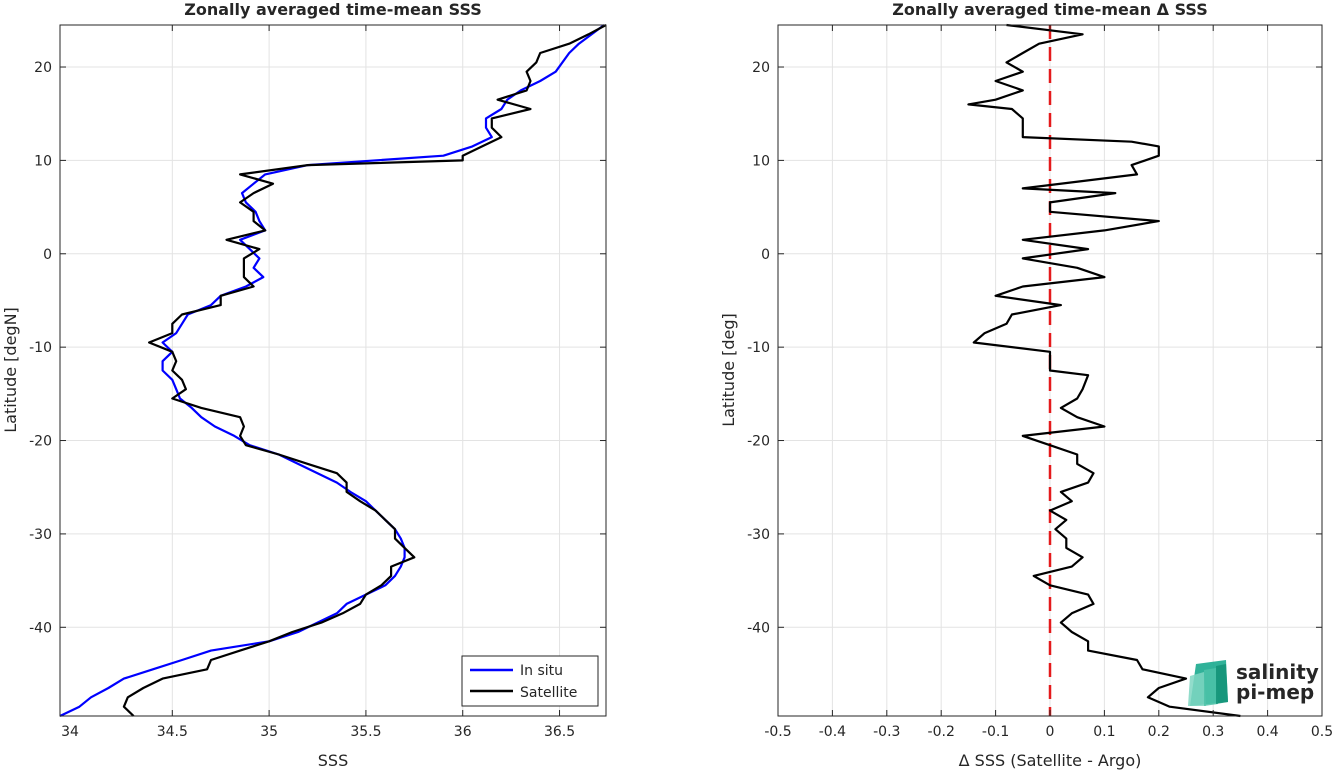 This screenshot has height=770, width=1336. What do you see at coordinates (1050, 9) in the screenshot?
I see `right-chart-title: Zonally averaged time-mean Δ SSS` at bounding box center [1050, 9].